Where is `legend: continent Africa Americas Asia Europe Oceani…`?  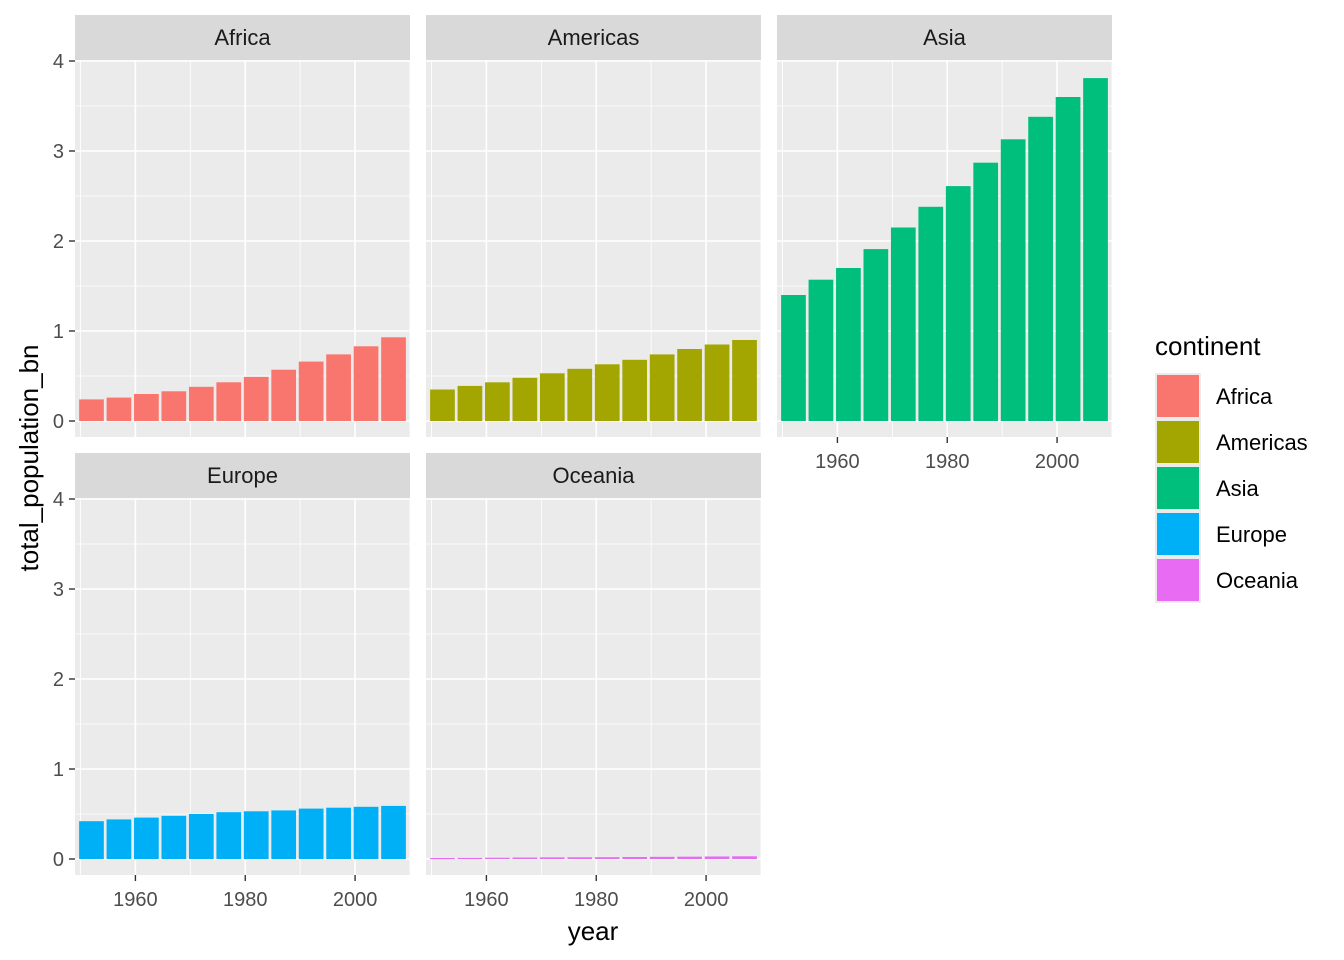
legend: continent Africa Americas Asia Europe Oceani… is located at coordinates (1231, 467).